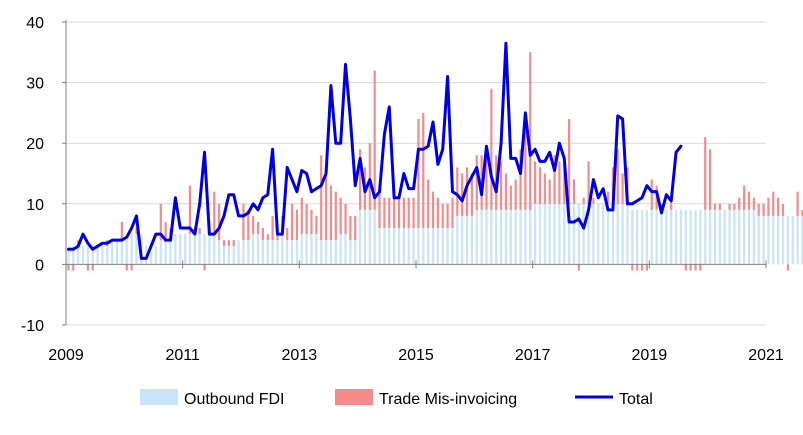  I want to click on legend: Outbound FDI Trade Mis-invoicing Total, so click(396, 398).